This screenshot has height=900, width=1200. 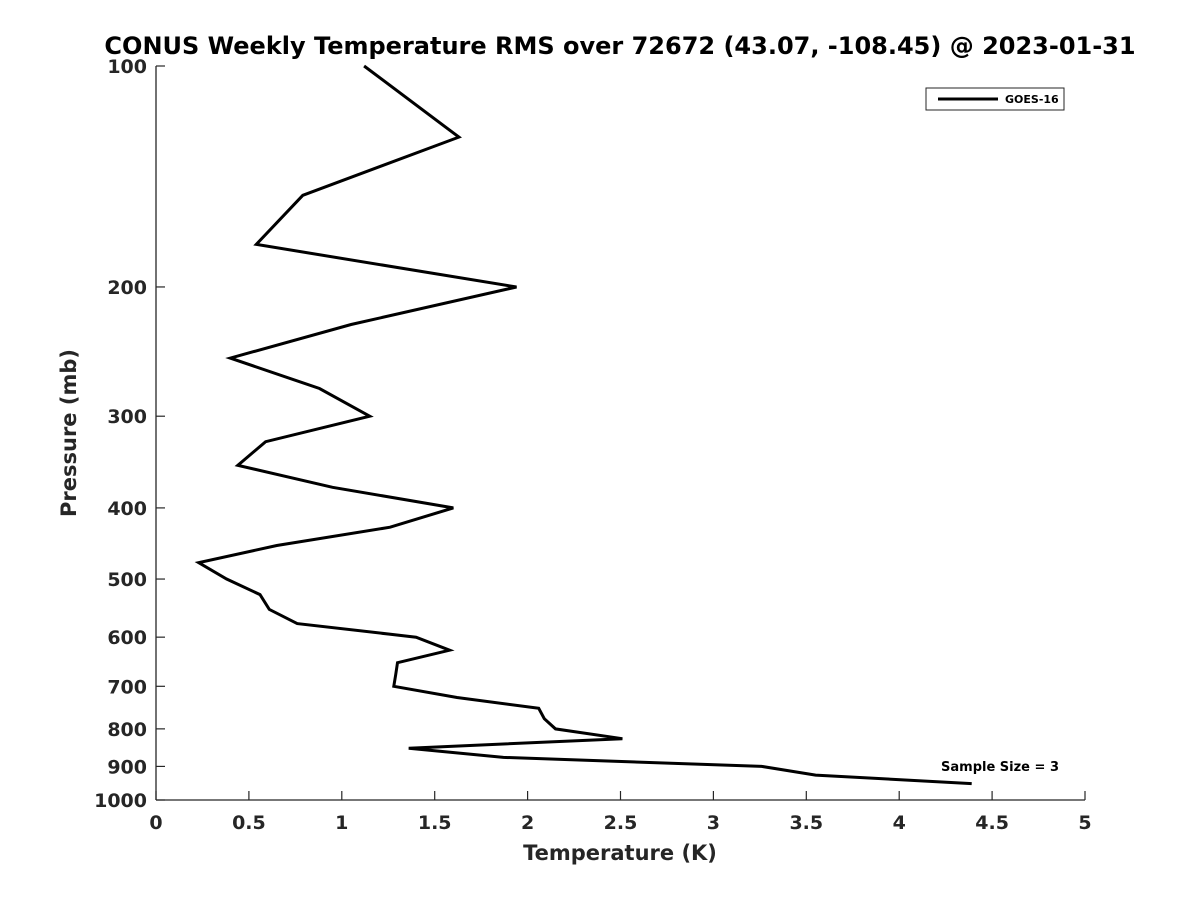 I want to click on legend: GOES-16, so click(x=995, y=99).